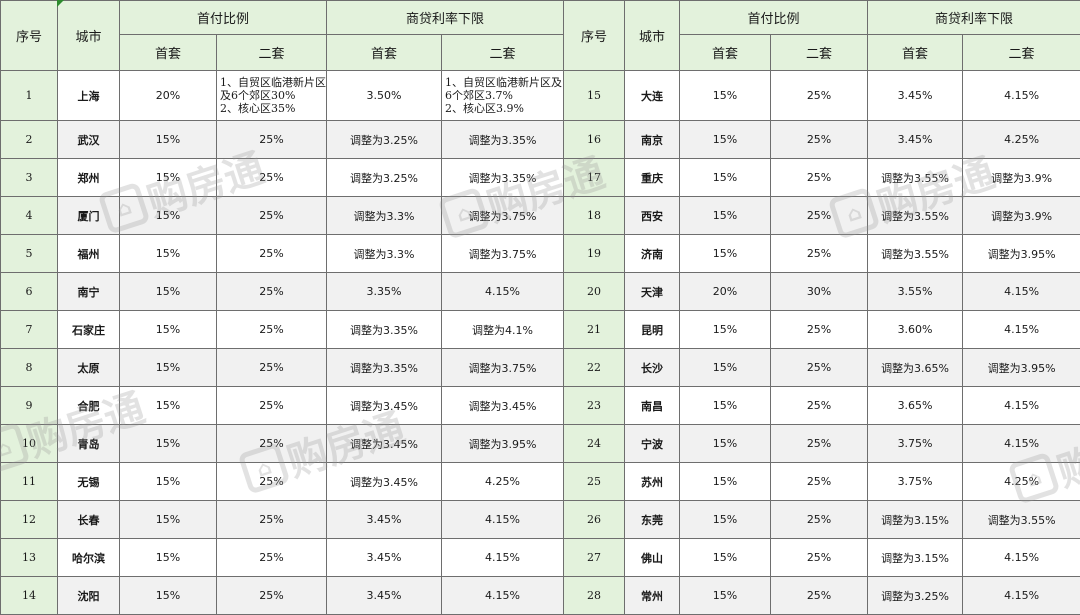 The width and height of the screenshot is (1080, 615). Describe the element at coordinates (168, 95) in the screenshot. I see `down-payment-first-left: 20%` at that location.